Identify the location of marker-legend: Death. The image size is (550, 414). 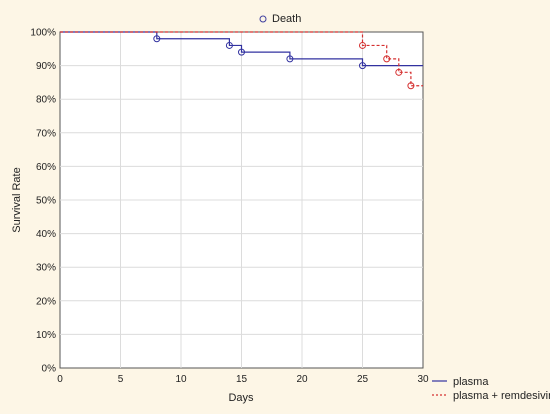
(280, 19).